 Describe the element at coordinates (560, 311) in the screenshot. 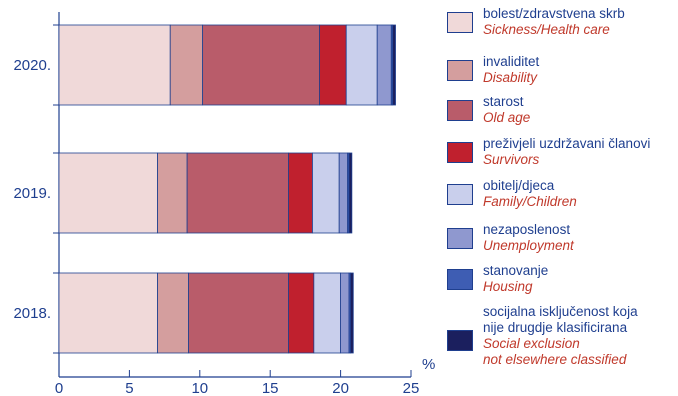

I see `legend-label-hr: socijalna isključenost koja` at that location.